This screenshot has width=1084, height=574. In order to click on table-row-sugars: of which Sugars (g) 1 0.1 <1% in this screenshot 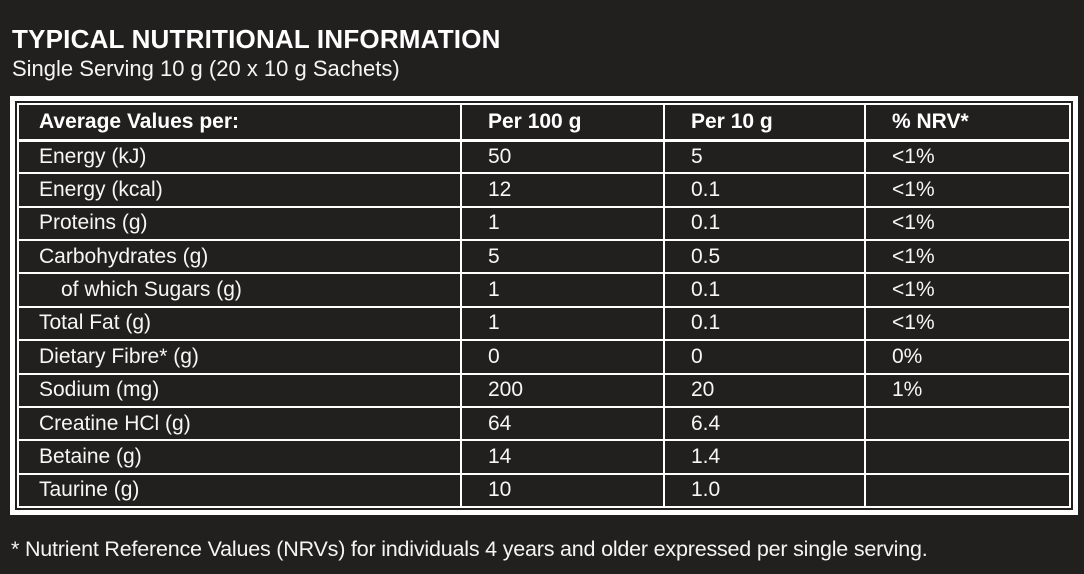, I will do `click(544, 290)`.